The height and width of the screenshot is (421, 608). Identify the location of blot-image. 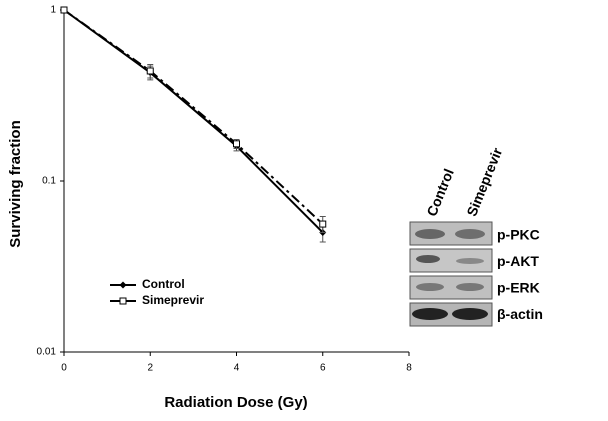
(451, 274).